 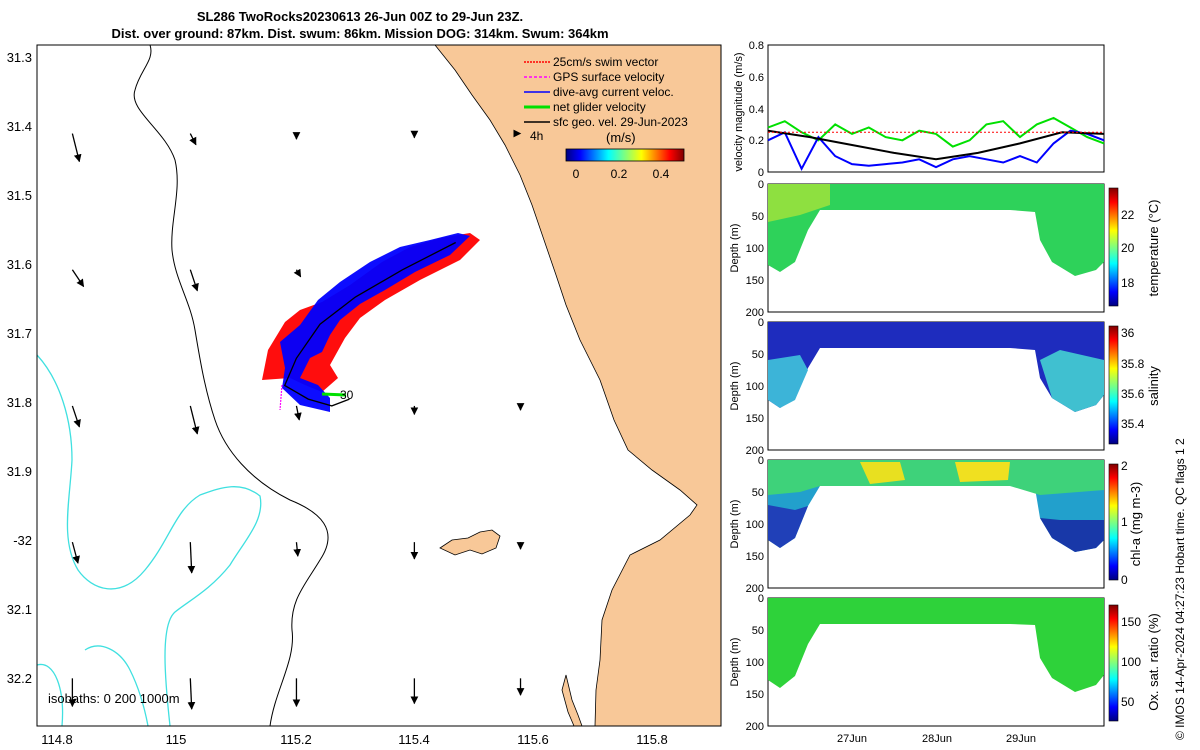 What do you see at coordinates (1133, 394) in the screenshot?
I see `sal-cbar-tick: 35.6` at bounding box center [1133, 394].